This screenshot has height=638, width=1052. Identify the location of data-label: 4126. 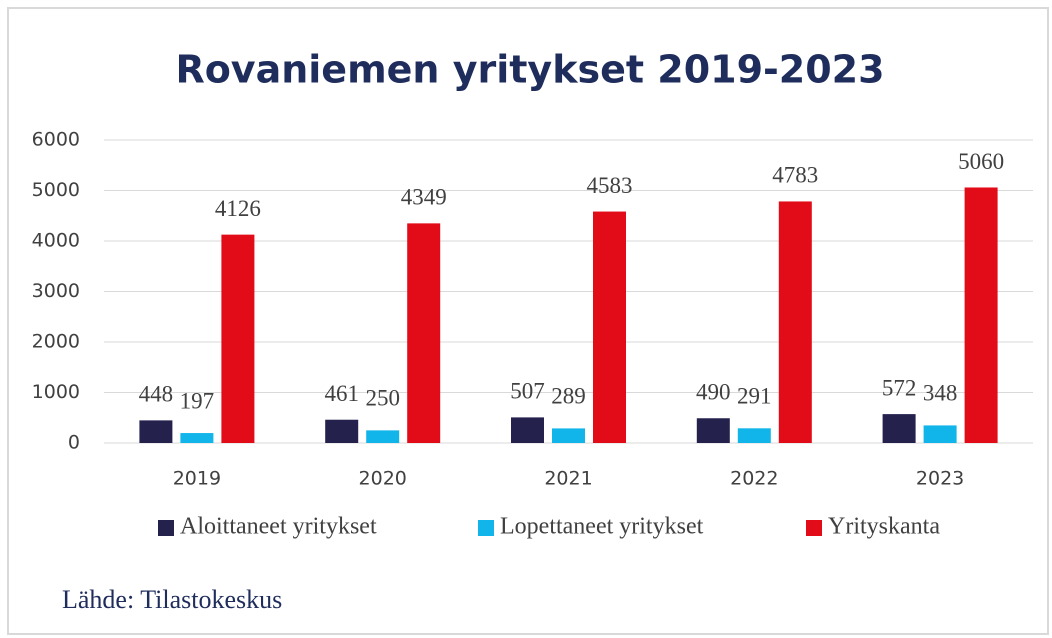
(238, 208).